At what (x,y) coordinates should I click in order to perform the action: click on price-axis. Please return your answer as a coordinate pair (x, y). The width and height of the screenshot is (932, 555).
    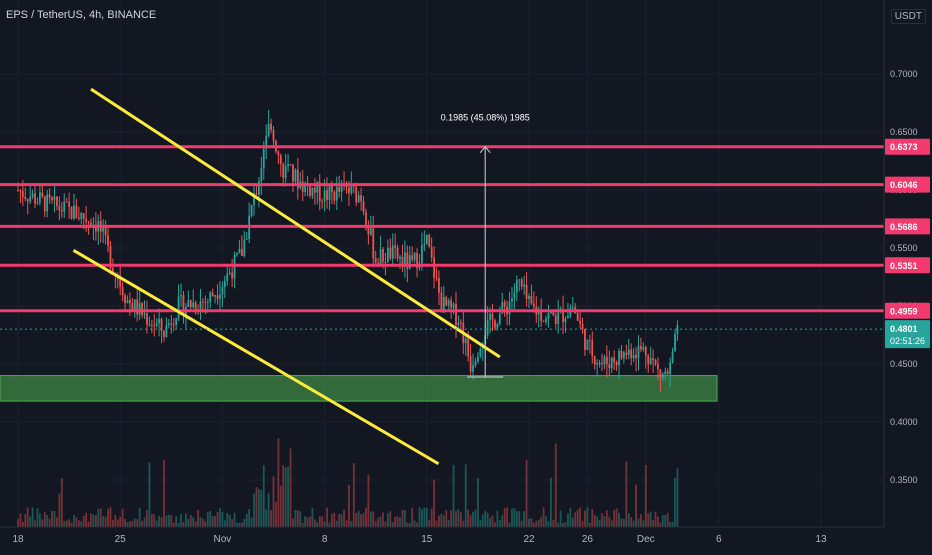
    Looking at the image, I should click on (908, 275).